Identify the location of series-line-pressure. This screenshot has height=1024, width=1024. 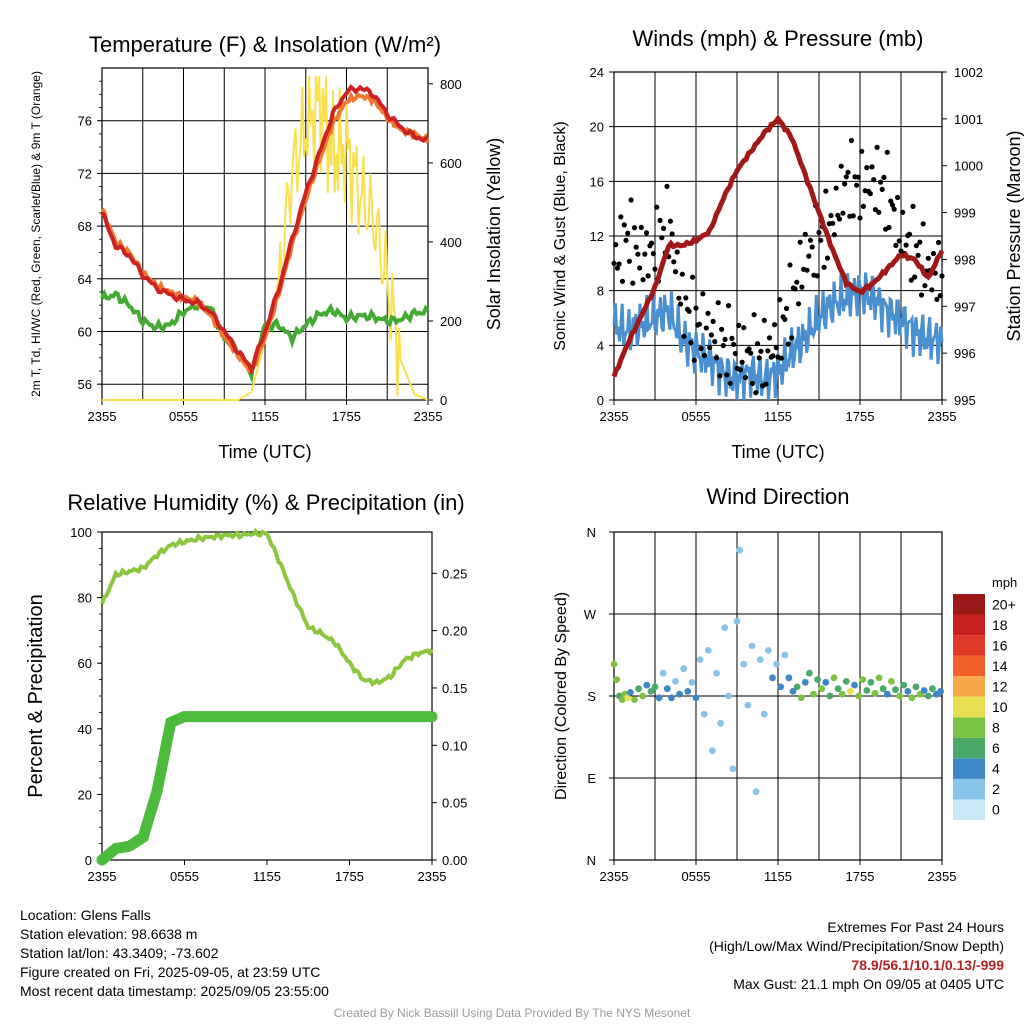
(778, 246).